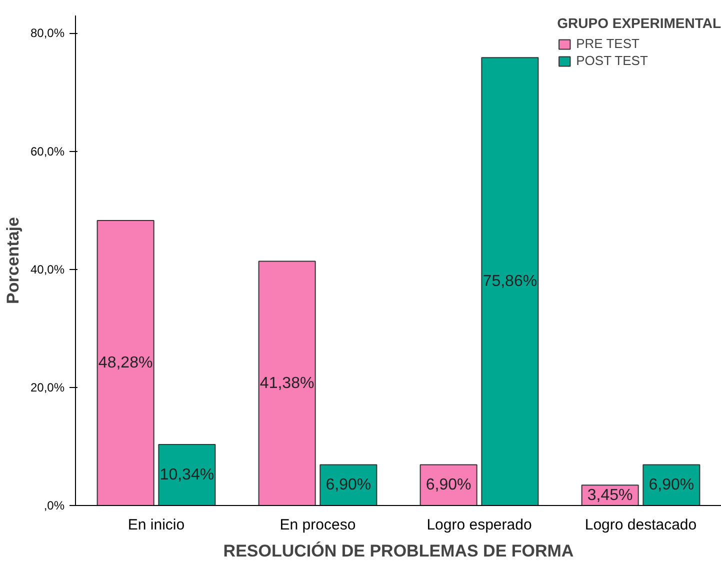 Image resolution: width=721 pixels, height=563 pixels. I want to click on data-label: 75,86%, so click(510, 281).